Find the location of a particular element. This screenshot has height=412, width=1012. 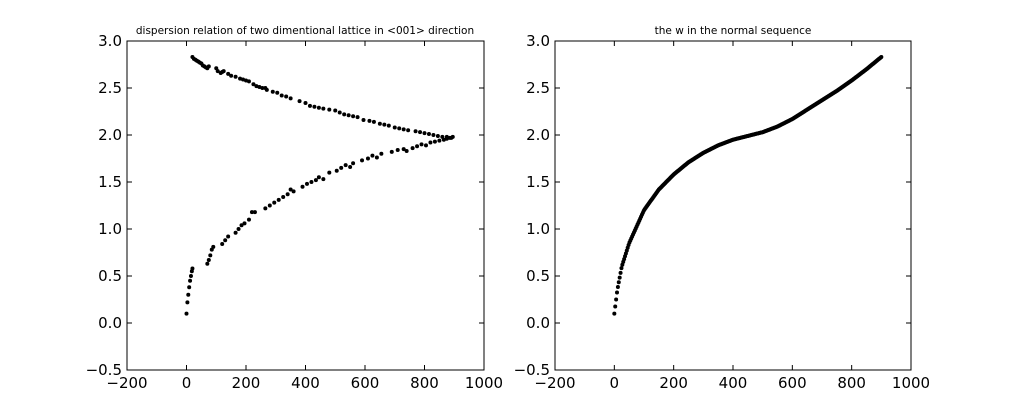

chart-right-title: the w in the normal sequence is located at coordinates (733, 31).